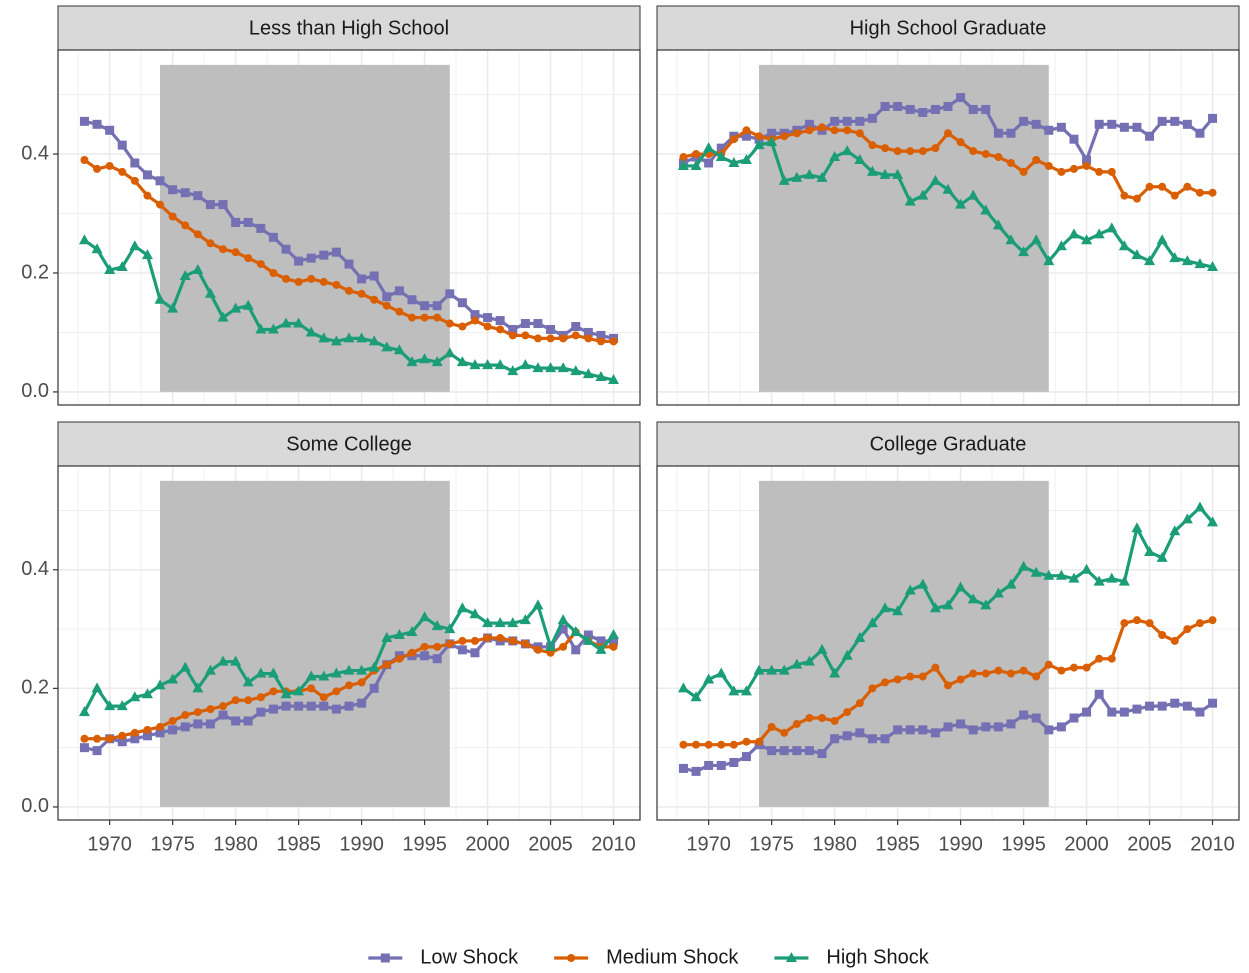 The width and height of the screenshot is (1249, 973). Describe the element at coordinates (35, 688) in the screenshot. I see `y-tick-label: 0.2` at that location.